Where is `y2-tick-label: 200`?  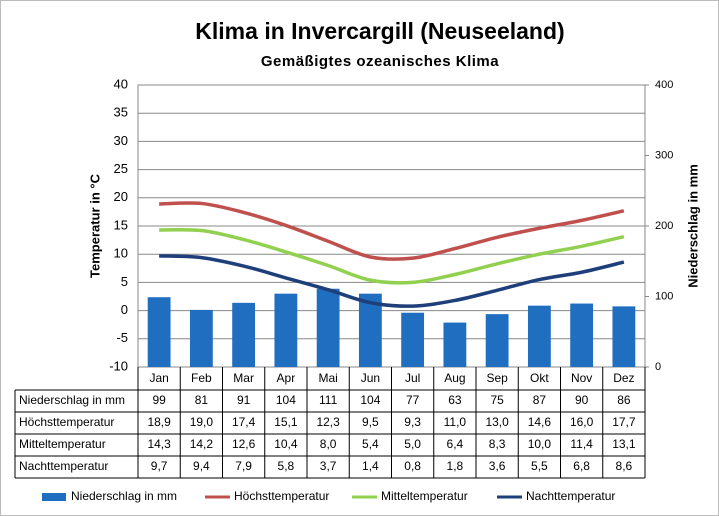
y2-tick-label: 200 is located at coordinates (664, 226).